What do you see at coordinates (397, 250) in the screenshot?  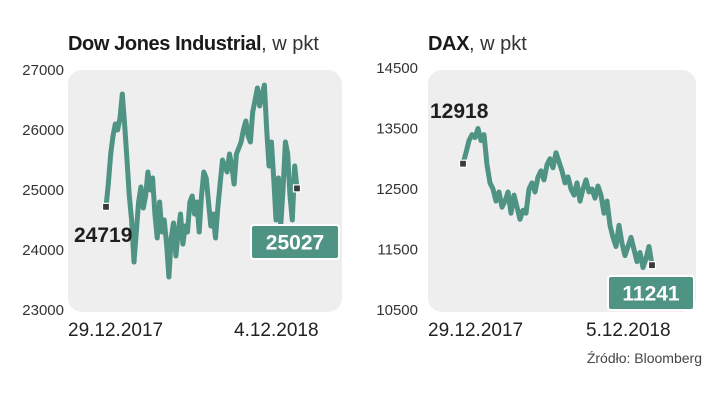 I see `dax-ytick-label: 11500` at bounding box center [397, 250].